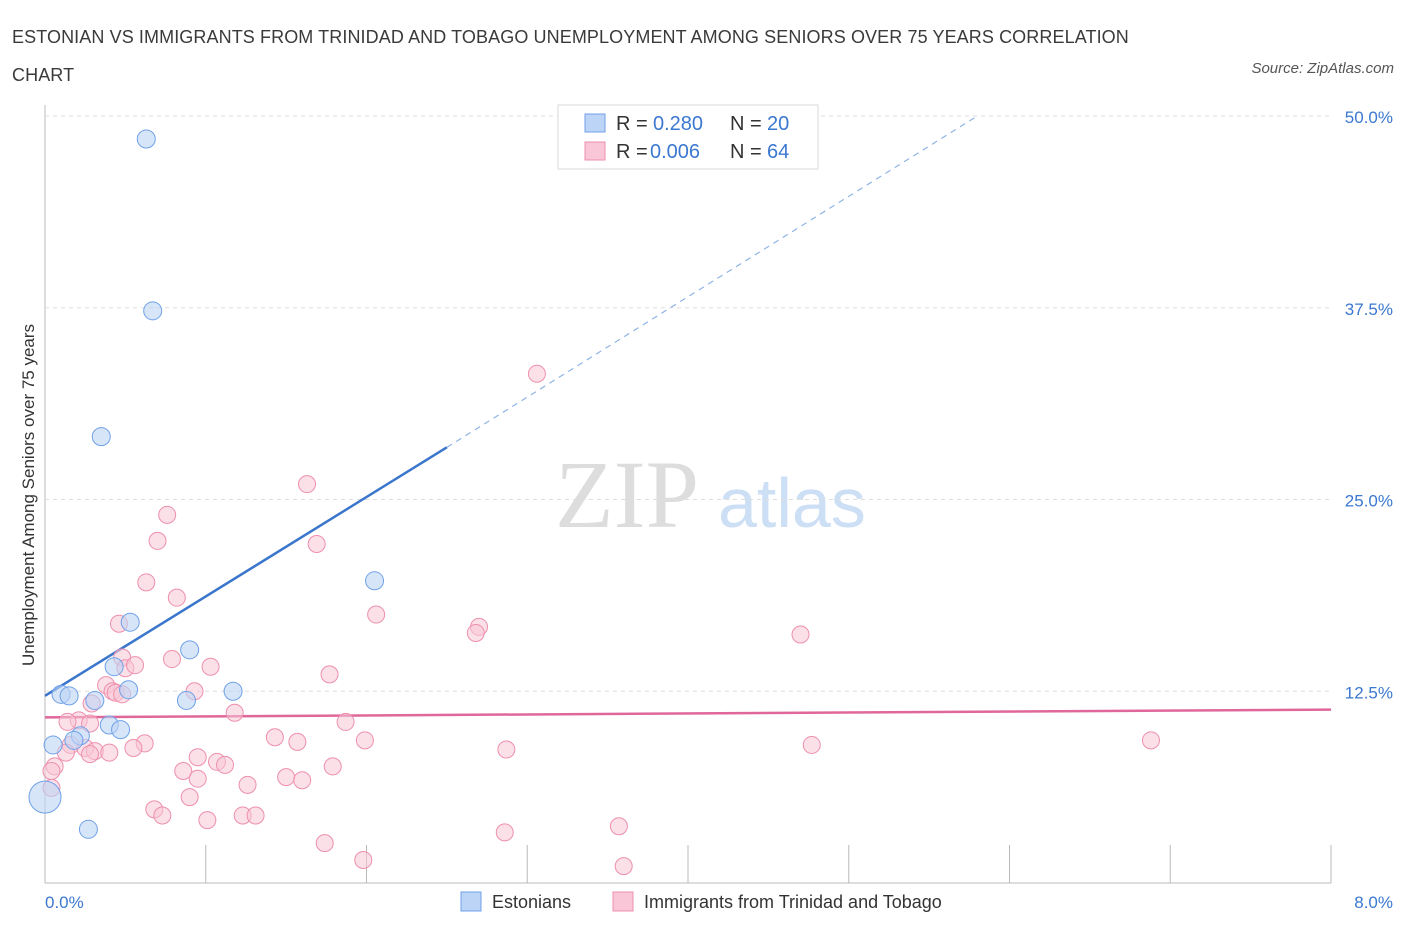  What do you see at coordinates (712, 281) in the screenshot?
I see `trend-line-estonians-extension` at bounding box center [712, 281].